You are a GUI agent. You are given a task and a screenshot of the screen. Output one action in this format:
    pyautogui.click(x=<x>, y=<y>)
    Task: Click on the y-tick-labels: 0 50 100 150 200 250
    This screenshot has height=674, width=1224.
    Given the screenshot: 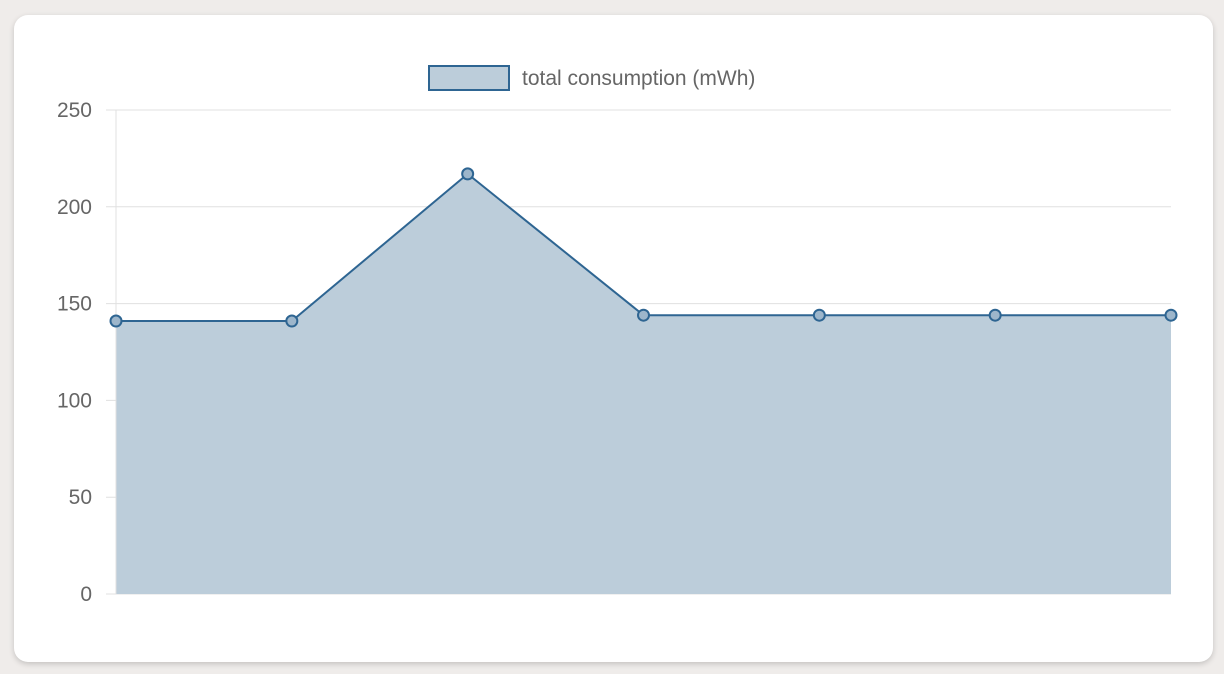 What is the action you would take?
    pyautogui.click(x=74, y=352)
    